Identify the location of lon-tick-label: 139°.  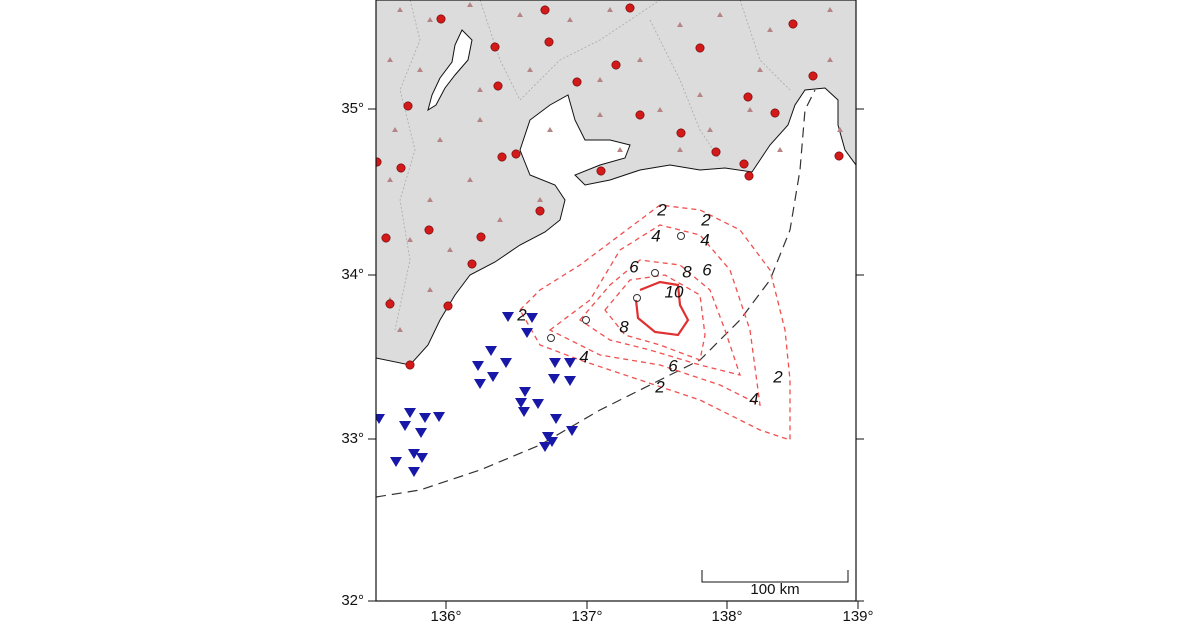
(857, 616).